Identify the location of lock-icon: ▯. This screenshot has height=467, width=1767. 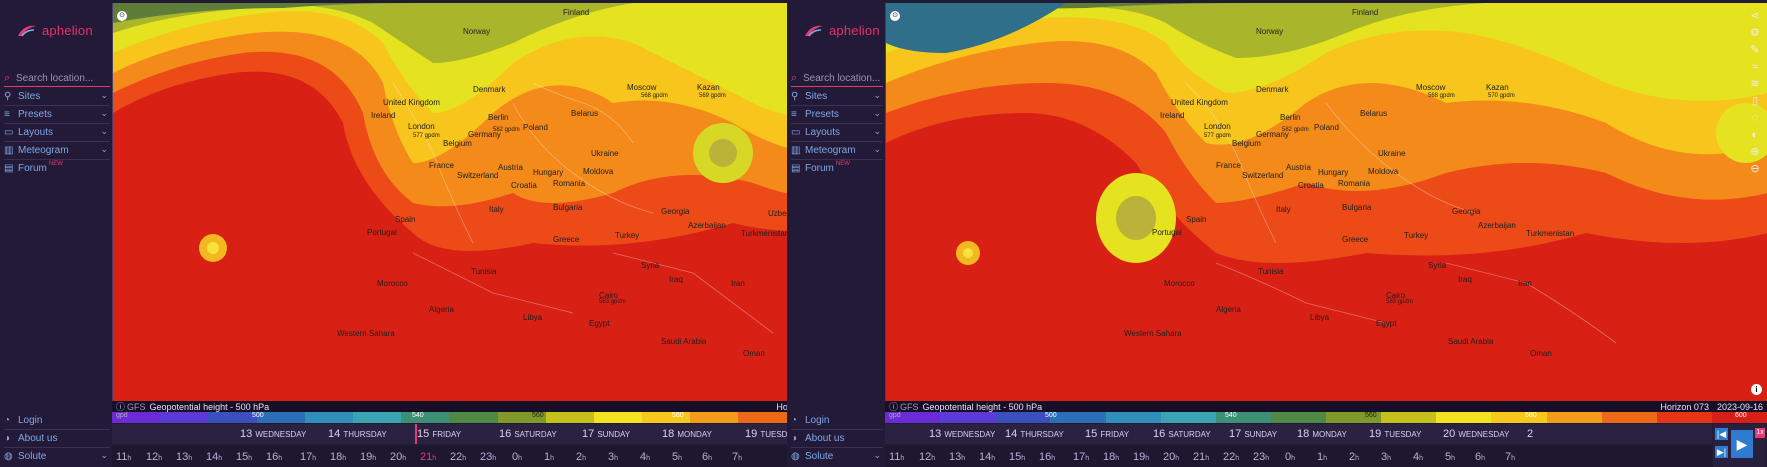
(1755, 101).